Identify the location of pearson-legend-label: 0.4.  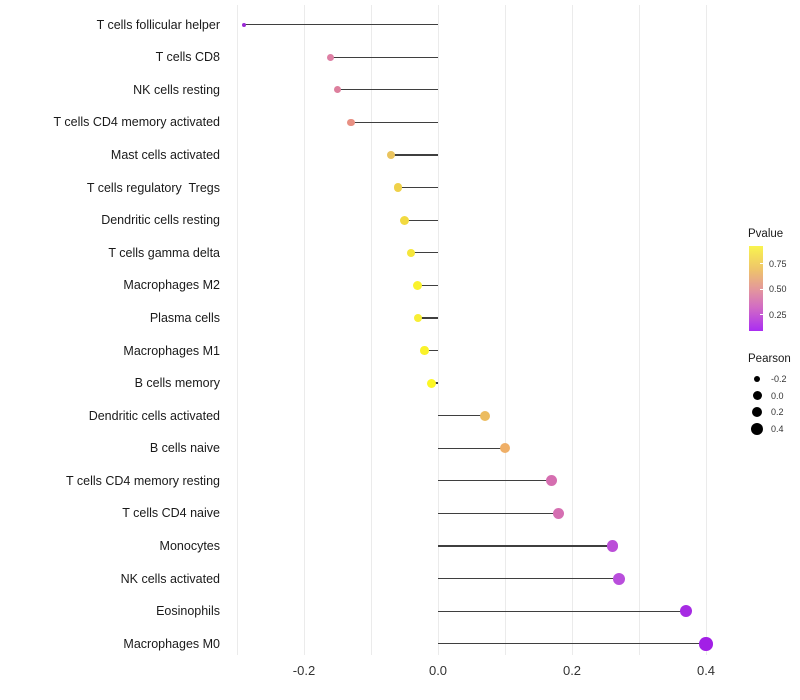
(777, 428).